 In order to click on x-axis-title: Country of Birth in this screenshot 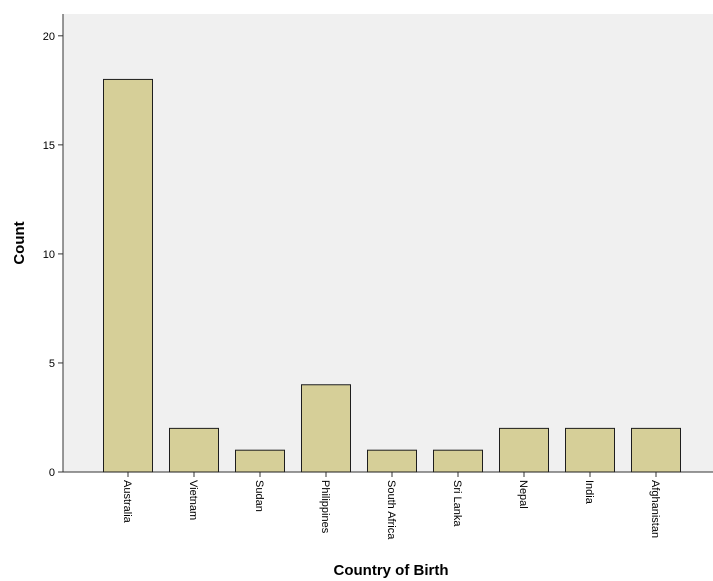, I will do `click(391, 570)`.